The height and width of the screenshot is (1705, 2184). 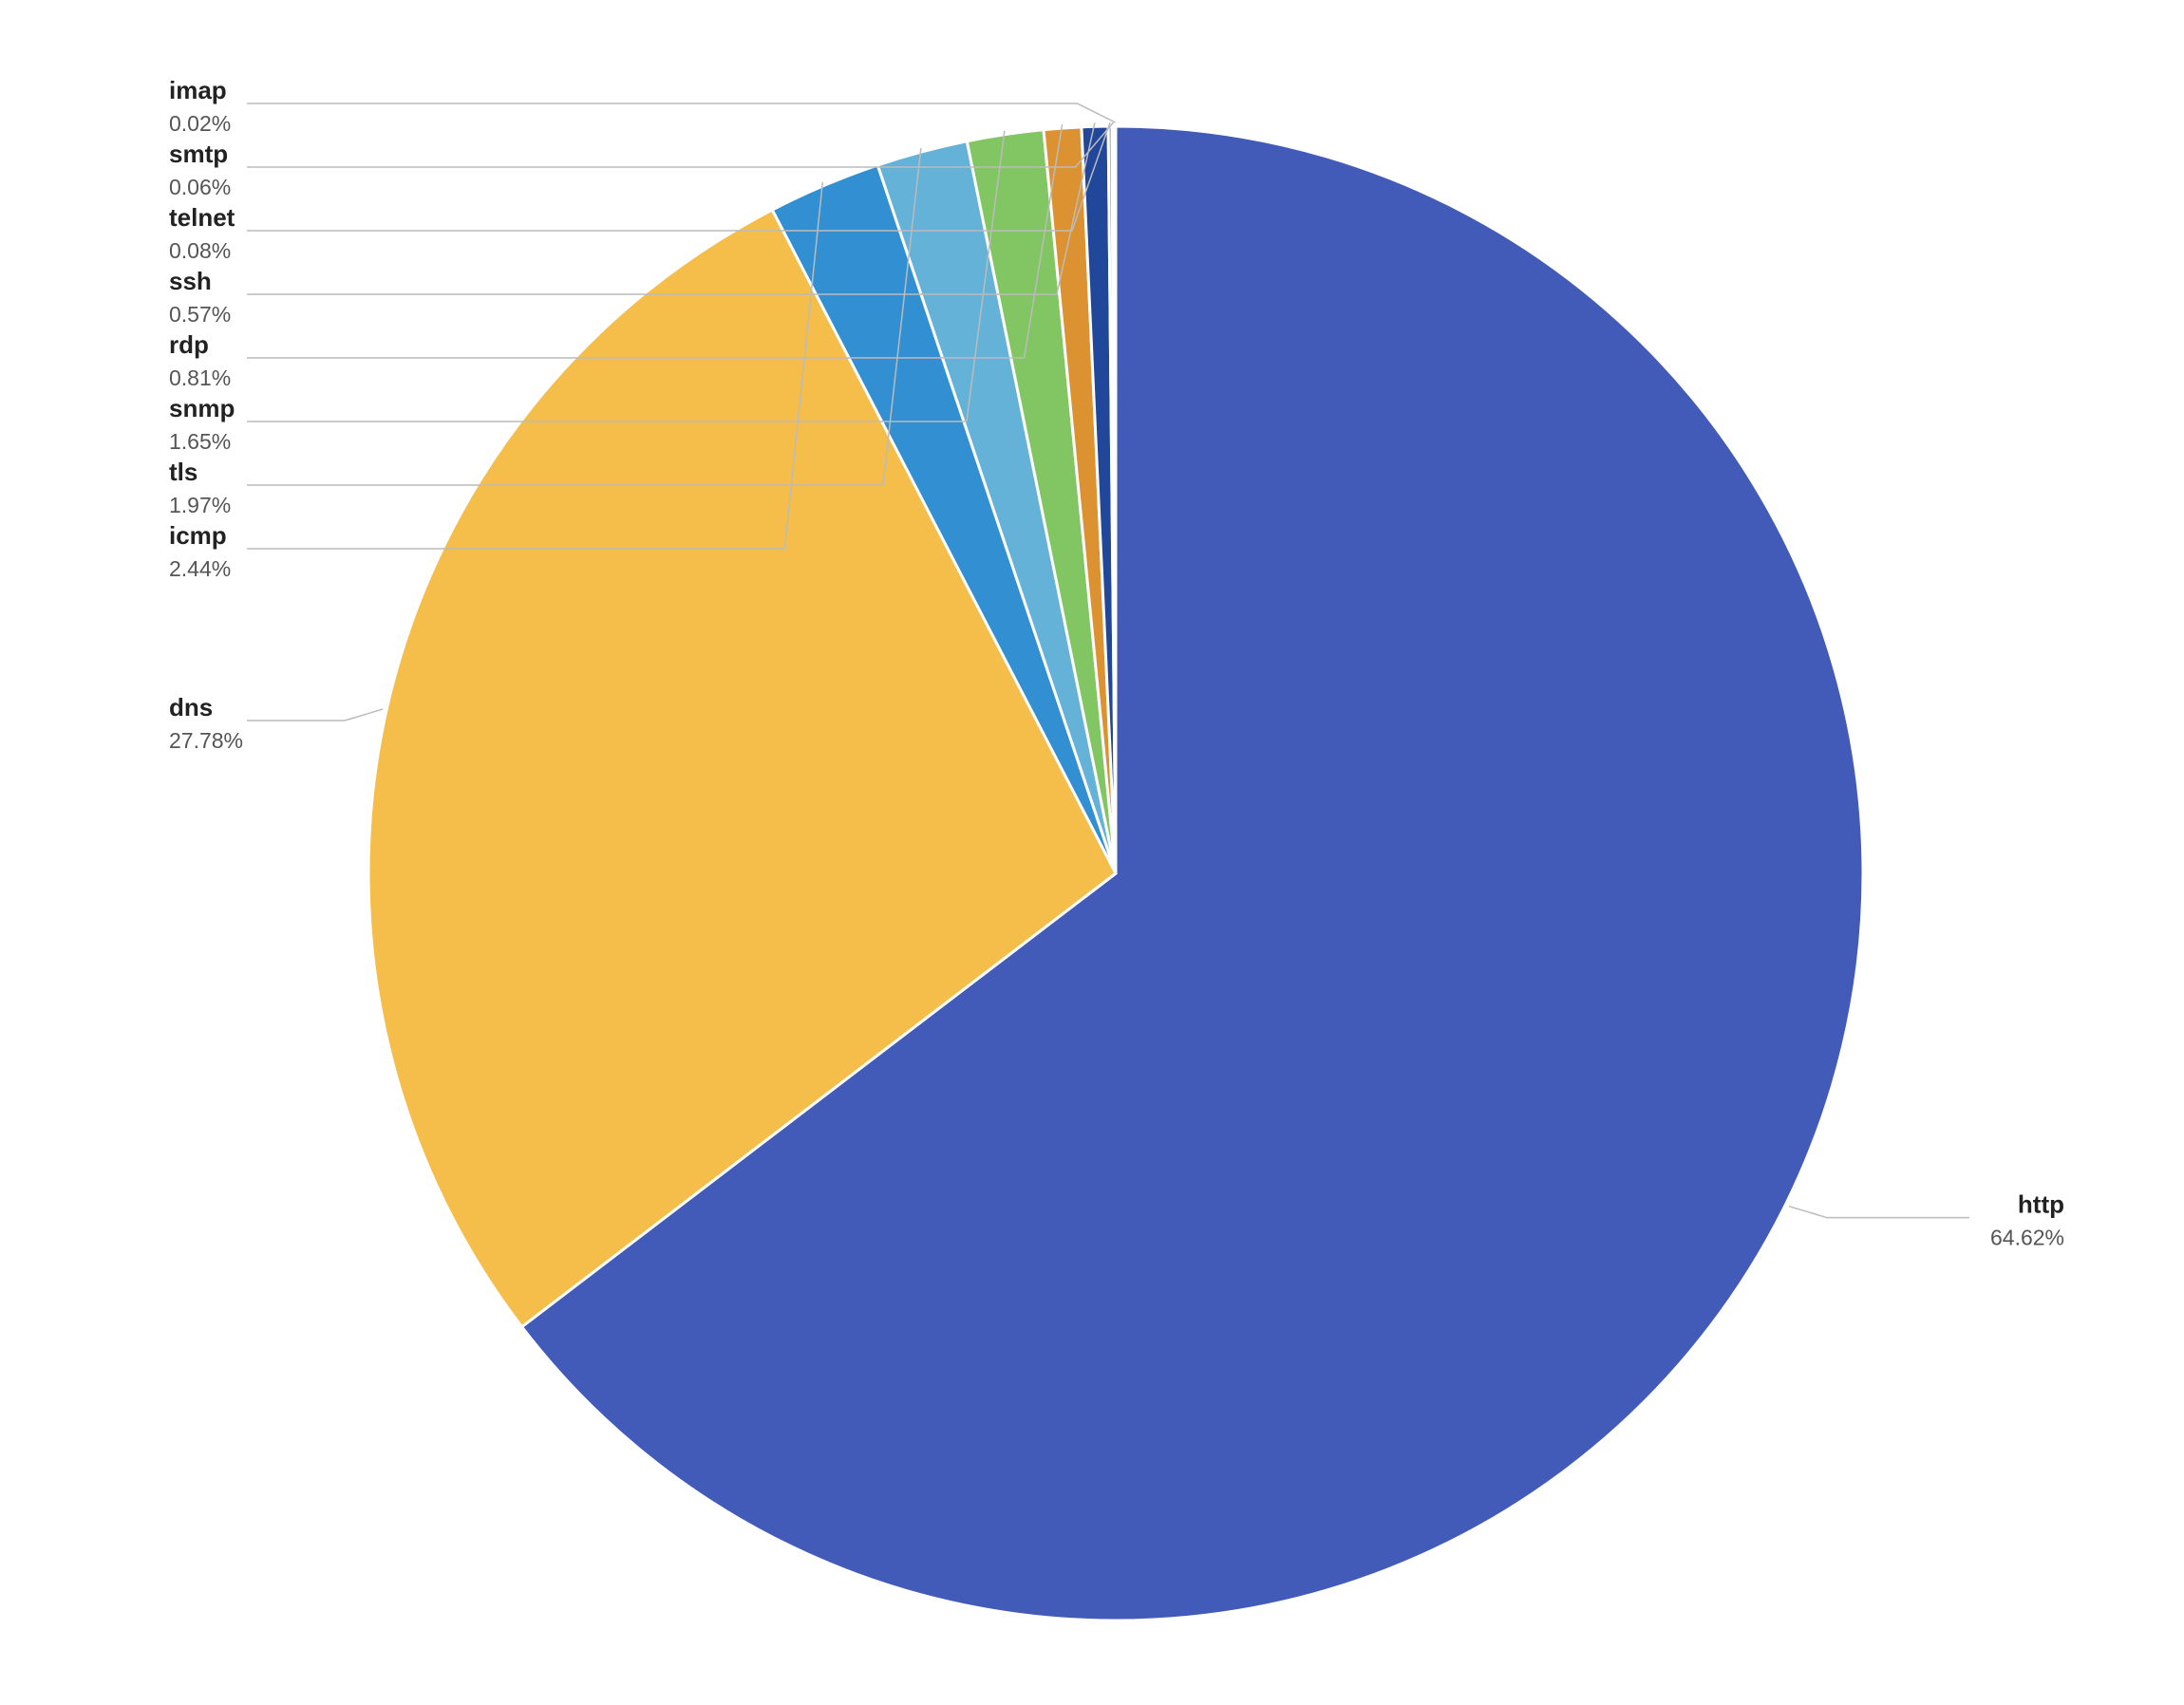 I want to click on slice-value-label: 0.81%, so click(x=200, y=378).